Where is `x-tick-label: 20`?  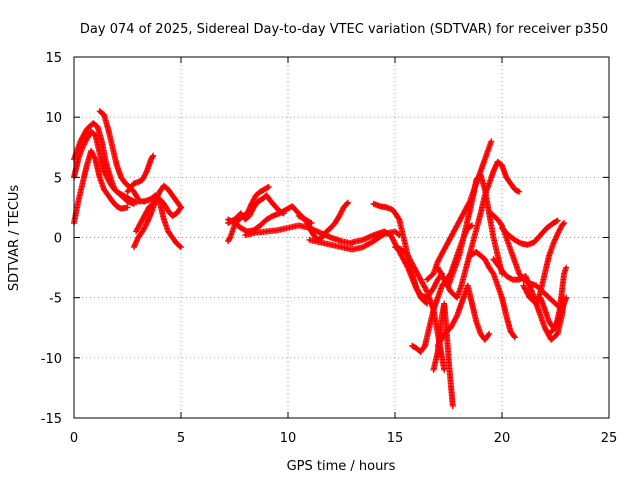
x-tick-label: 20 is located at coordinates (502, 438).